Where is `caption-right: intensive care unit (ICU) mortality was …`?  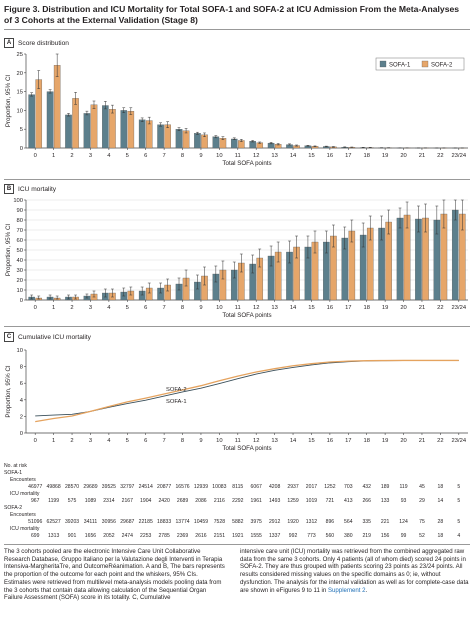
caption-right: intensive care unit (ICU) mortality was … is located at coordinates (355, 571).